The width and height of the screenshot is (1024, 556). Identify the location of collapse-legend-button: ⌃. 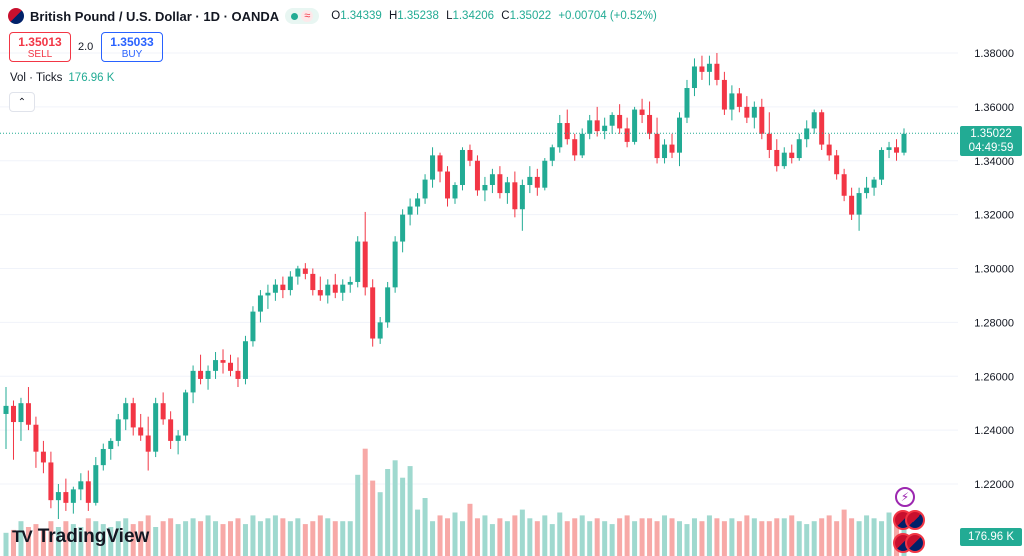
(22, 102).